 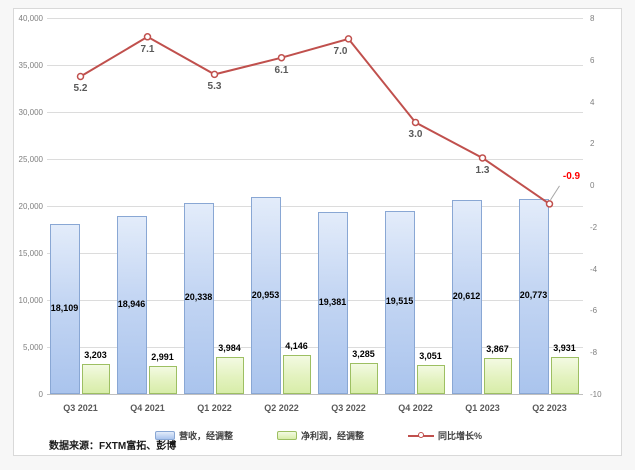 I want to click on y-axis-left-label: 20,000, so click(x=30, y=206).